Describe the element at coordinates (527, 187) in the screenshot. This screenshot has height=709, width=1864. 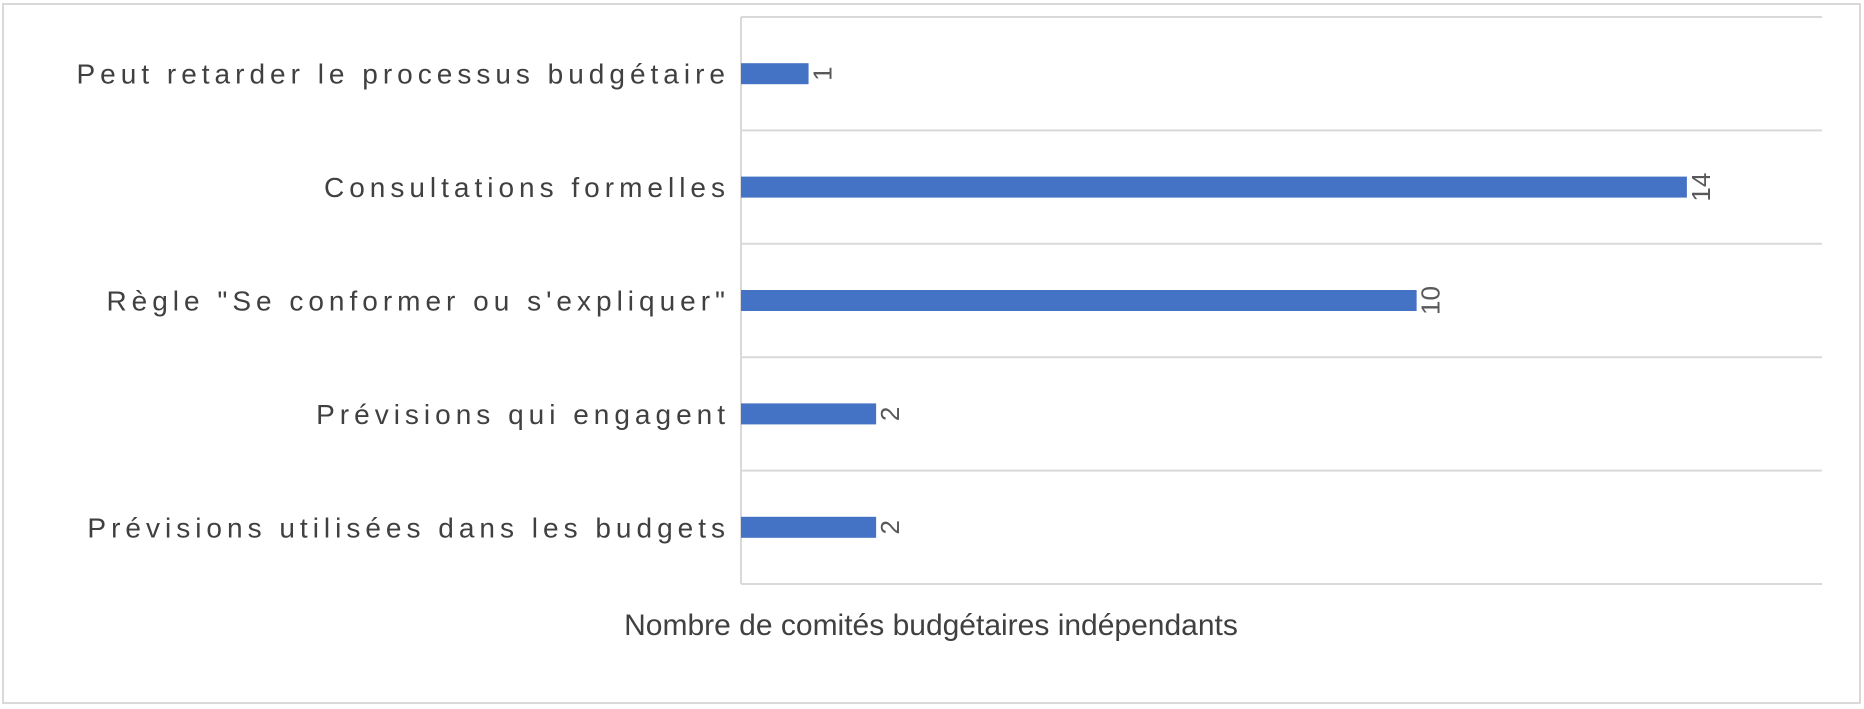
I see `category-label: Consultations formelles` at that location.